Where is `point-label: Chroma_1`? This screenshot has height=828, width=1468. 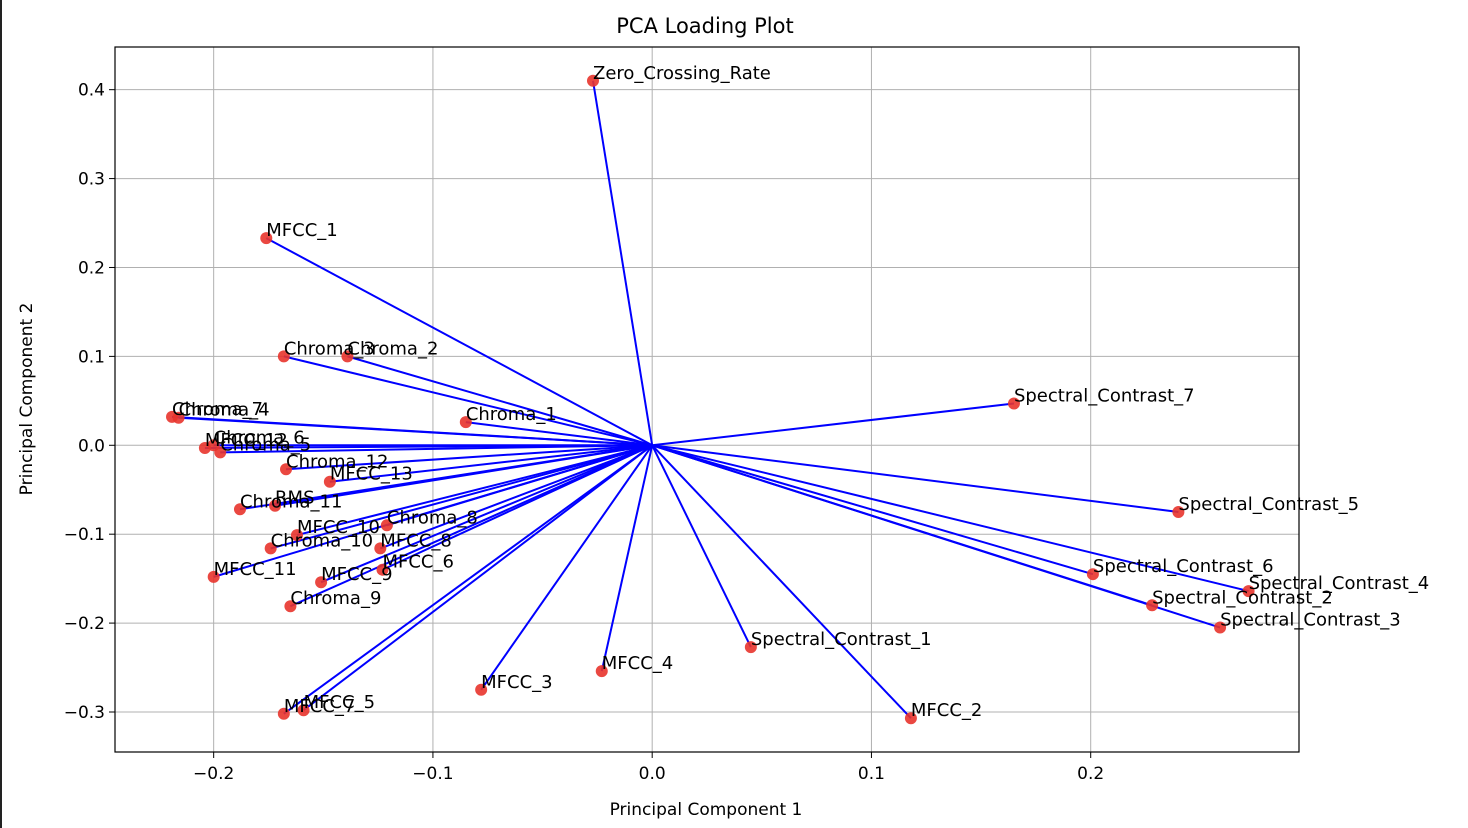 point-label: Chroma_1 is located at coordinates (511, 414).